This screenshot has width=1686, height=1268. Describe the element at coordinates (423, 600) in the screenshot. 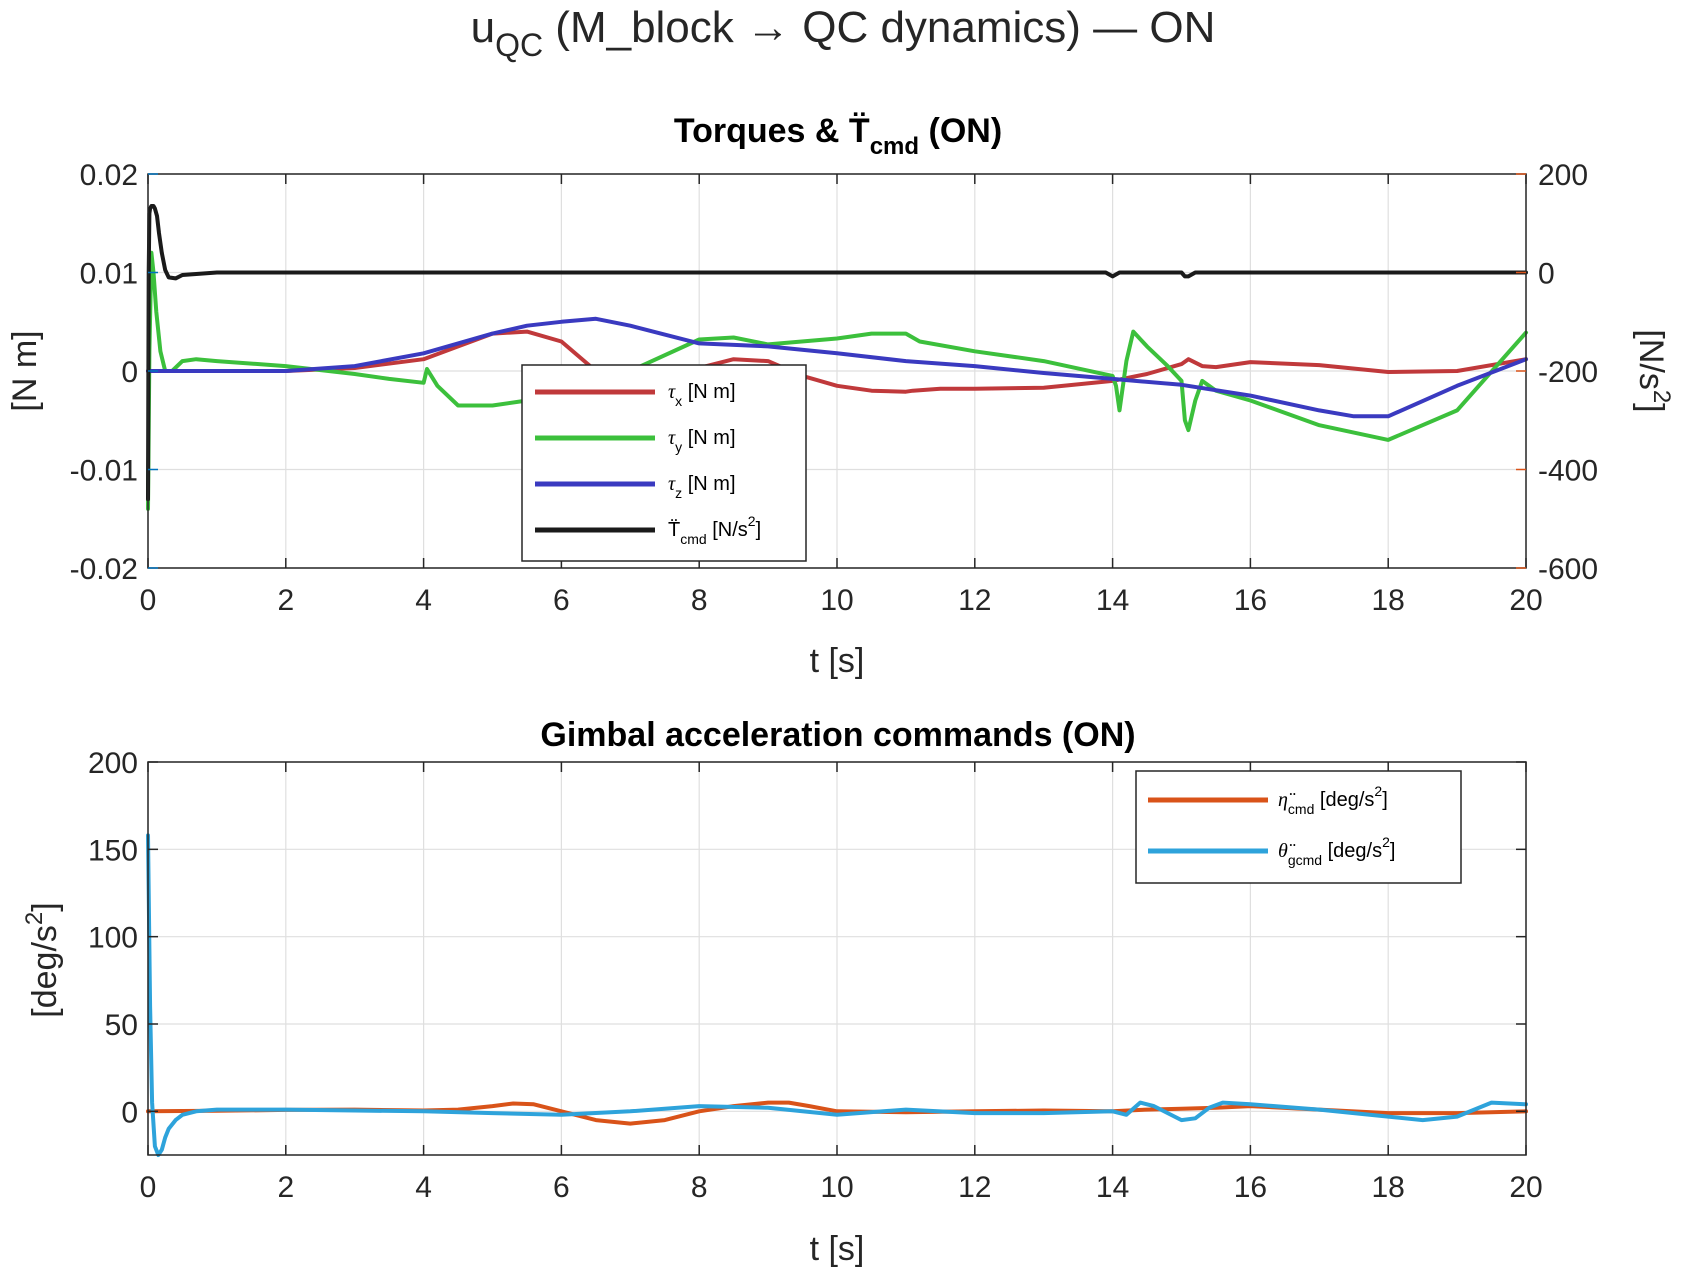

I see `torques-x-tick-label: 4` at that location.